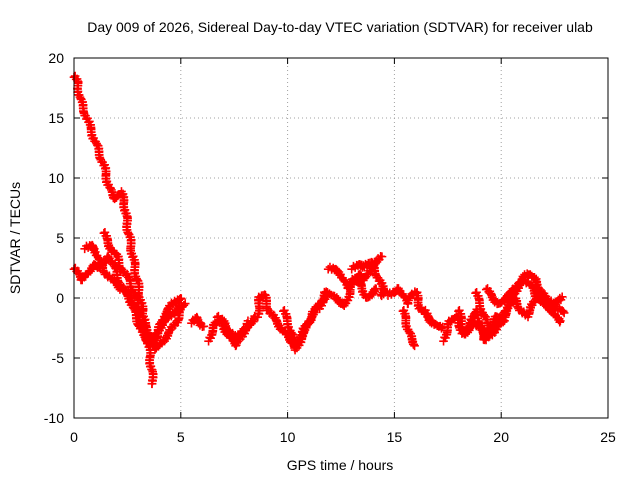 The width and height of the screenshot is (640, 480). Describe the element at coordinates (340, 465) in the screenshot. I see `x-axis-label: GPS time / hours` at that location.